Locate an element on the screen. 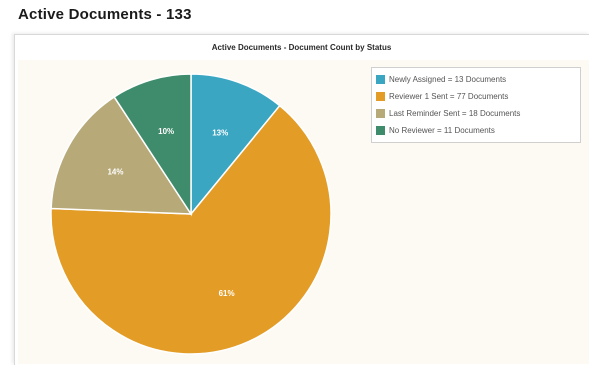 The image size is (589, 365). slice-label-1: 61% is located at coordinates (227, 293).